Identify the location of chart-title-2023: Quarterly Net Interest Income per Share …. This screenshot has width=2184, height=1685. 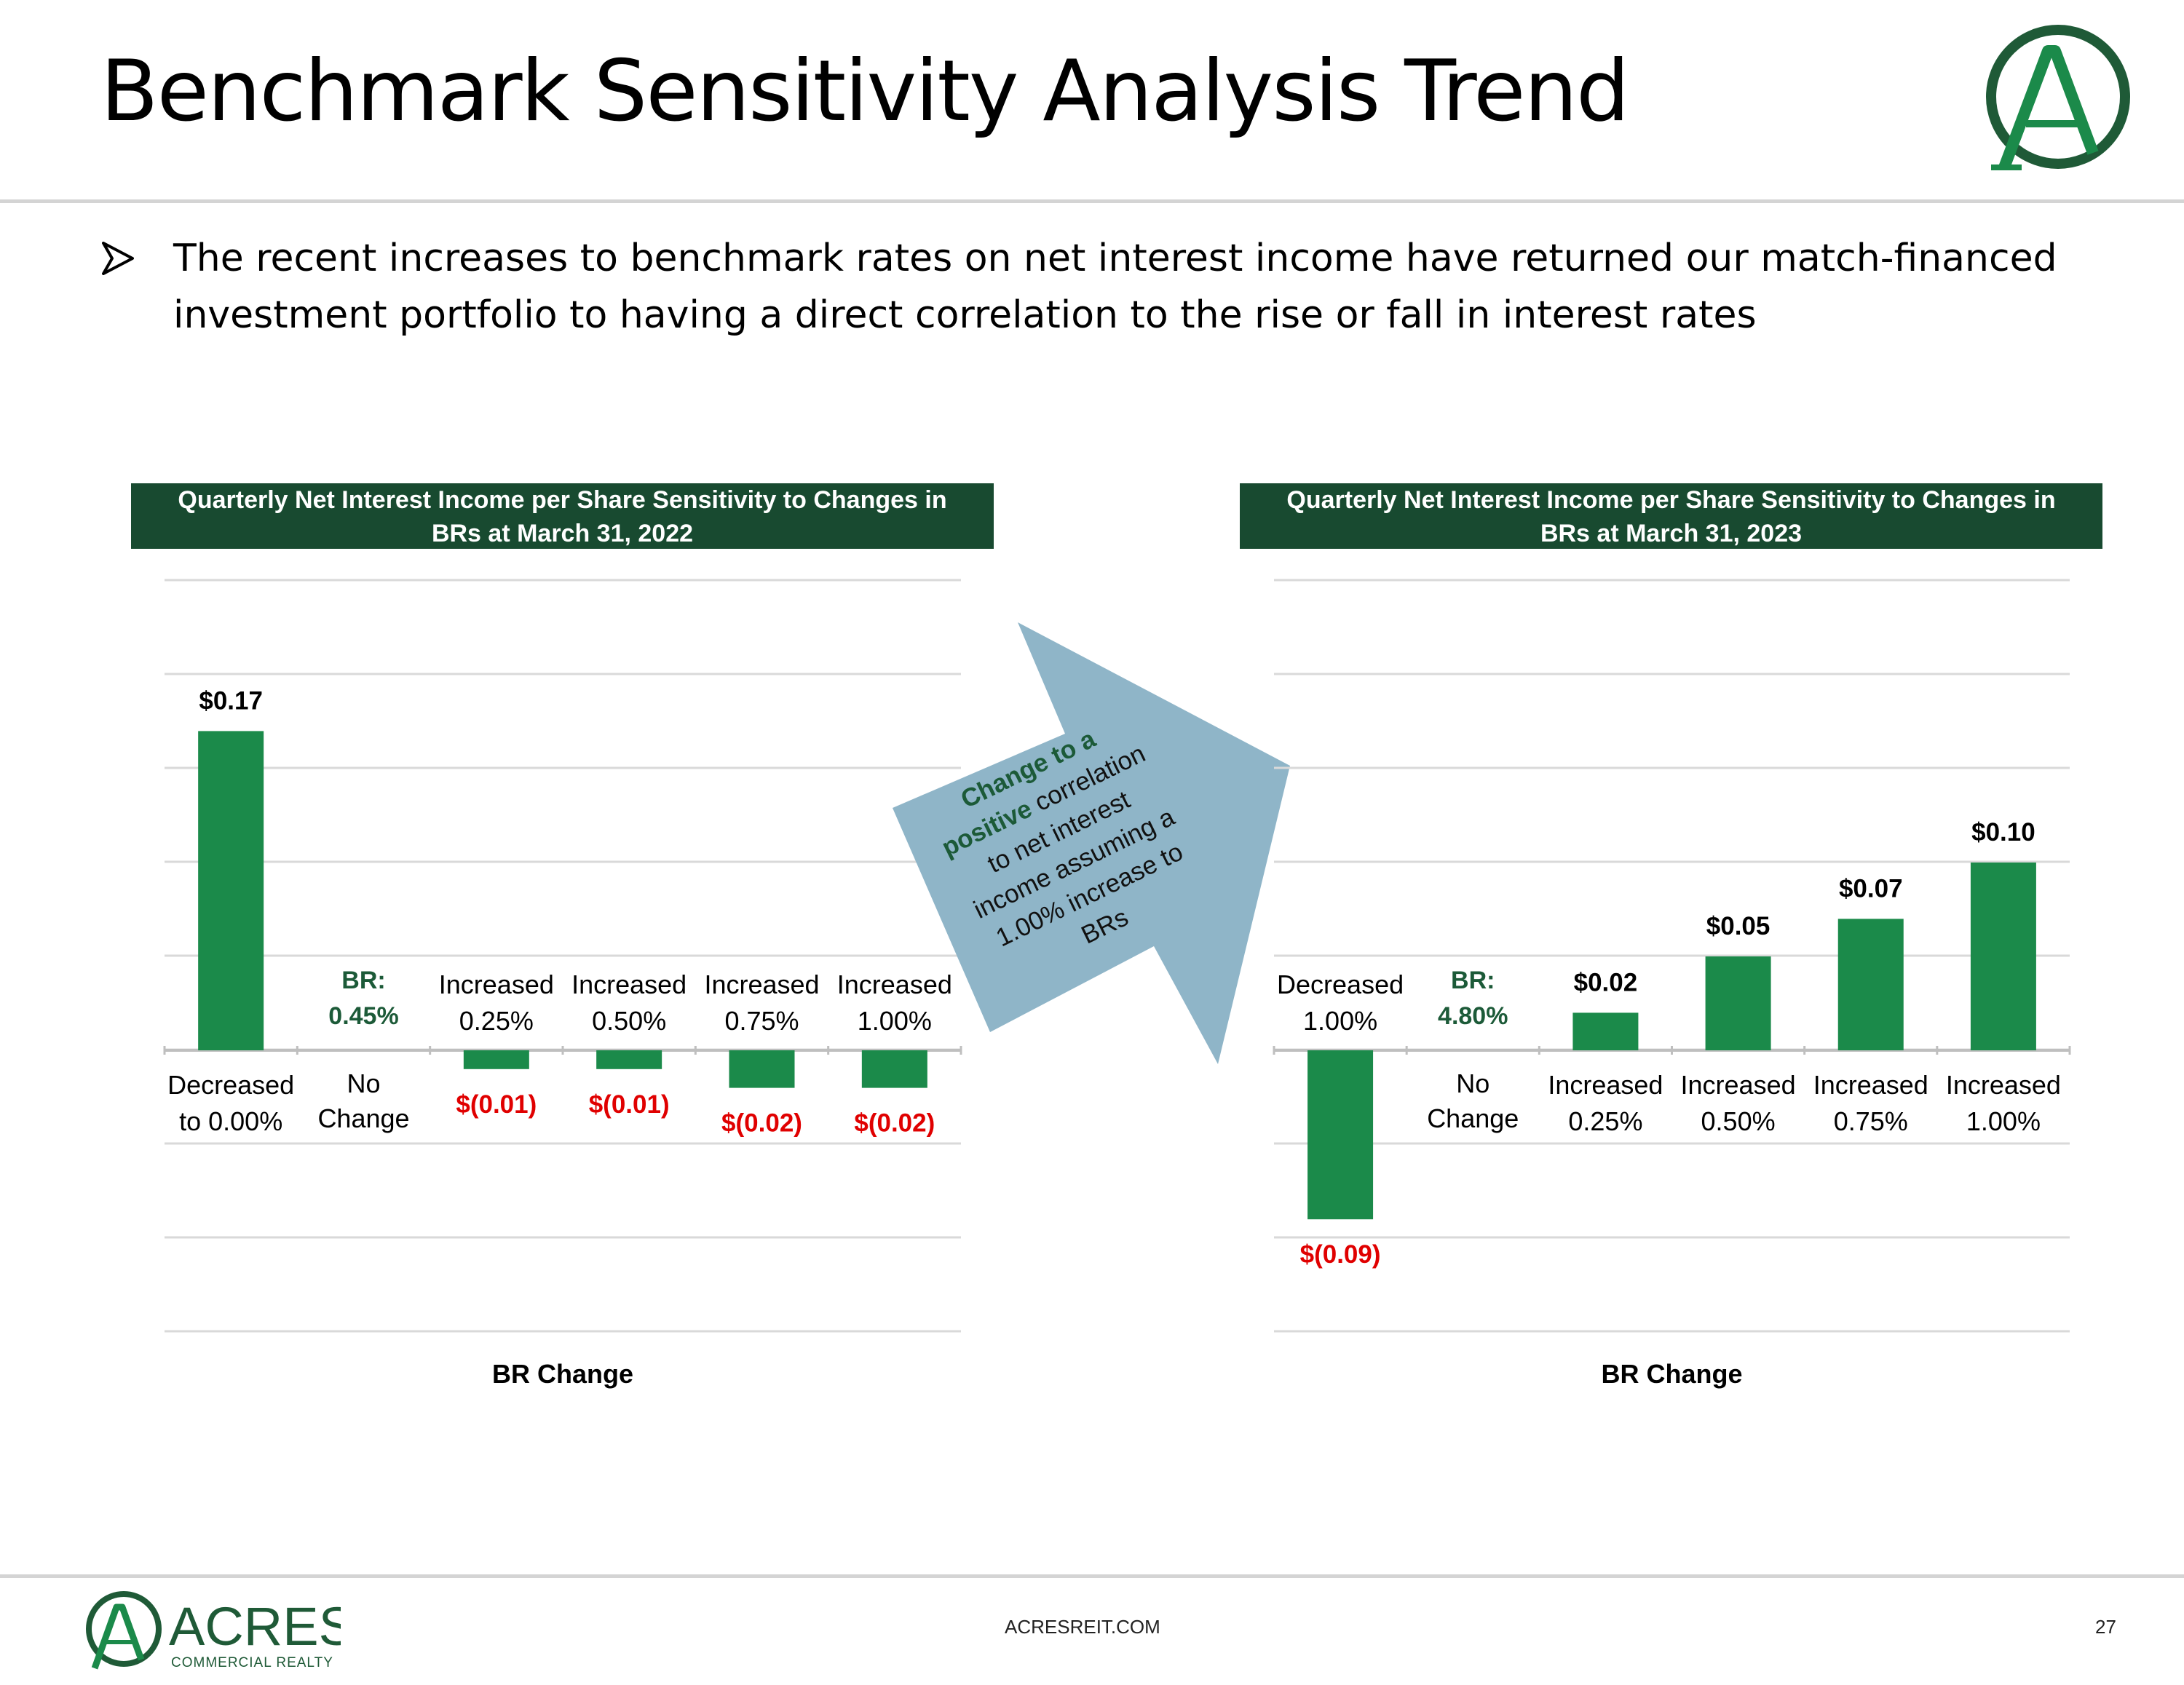
(1671, 516).